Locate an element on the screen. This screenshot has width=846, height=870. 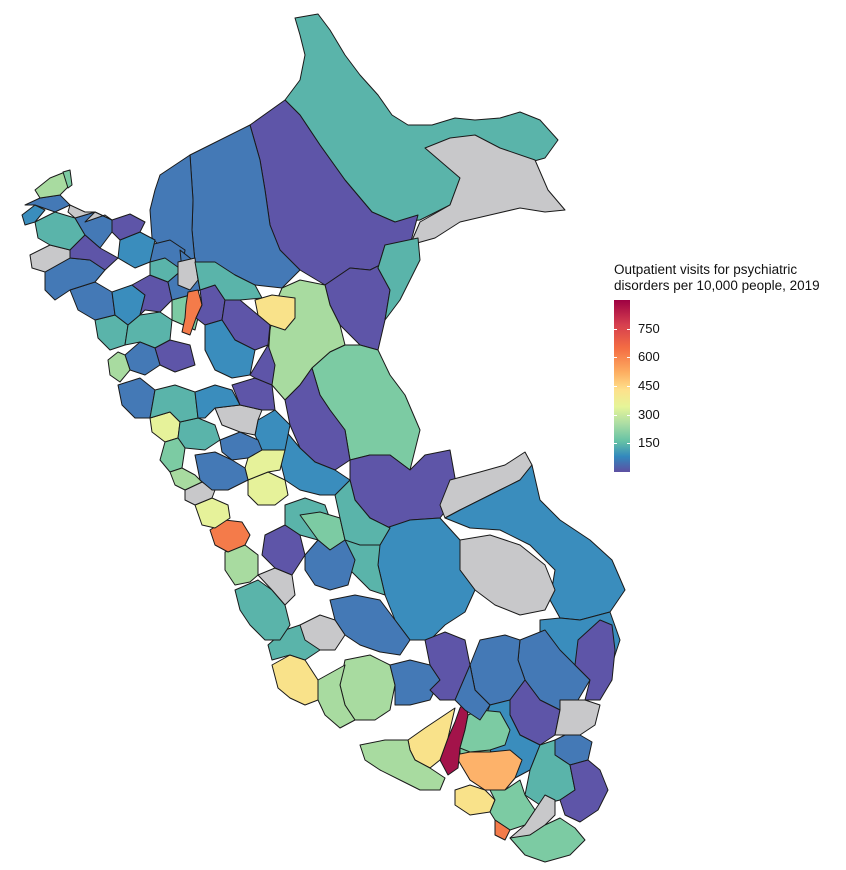
region-ica-palpa-pisco: Ica (Palpa/Pisco): 480 is located at coordinates (295, 680).